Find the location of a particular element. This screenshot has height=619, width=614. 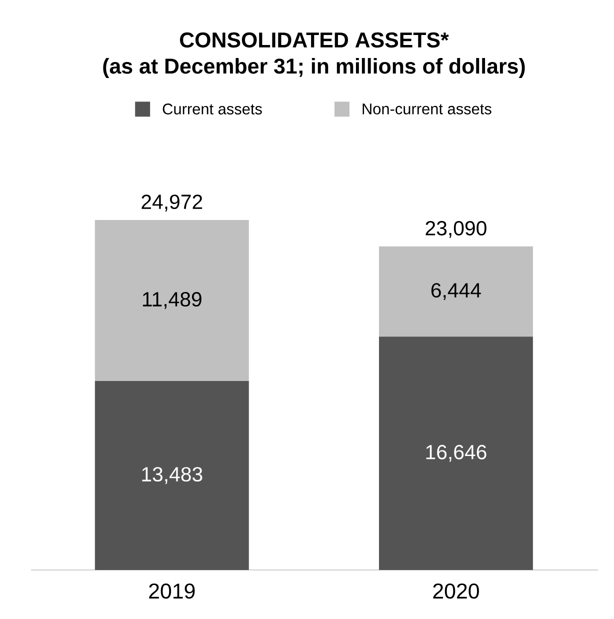

data-label: 16,646 is located at coordinates (456, 453).